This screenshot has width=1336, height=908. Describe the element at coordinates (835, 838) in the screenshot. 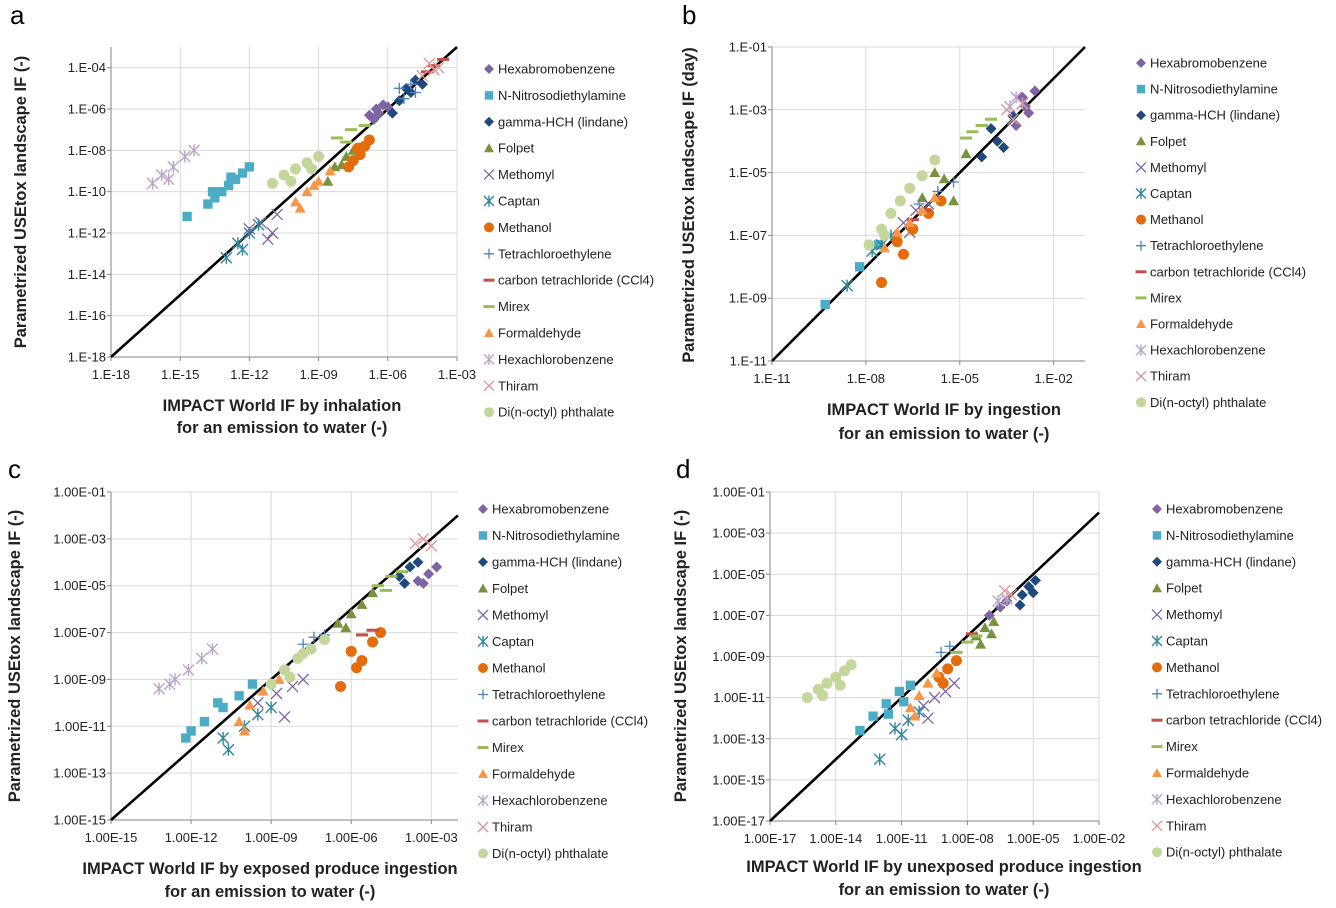

I see `x-tick-label: 1.00E-14` at that location.